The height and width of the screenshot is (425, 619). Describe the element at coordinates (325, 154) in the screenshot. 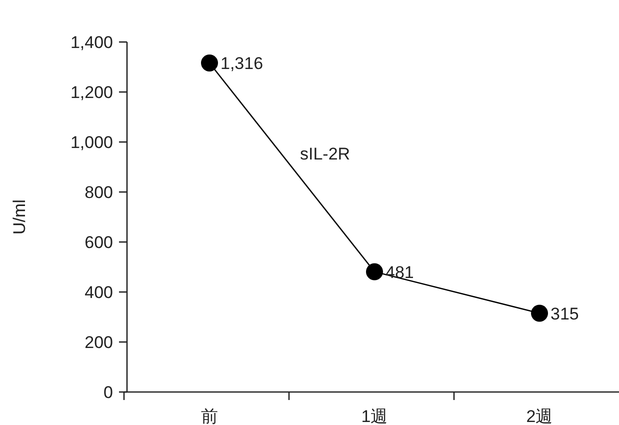

I see `series-label: sIL-2R` at that location.